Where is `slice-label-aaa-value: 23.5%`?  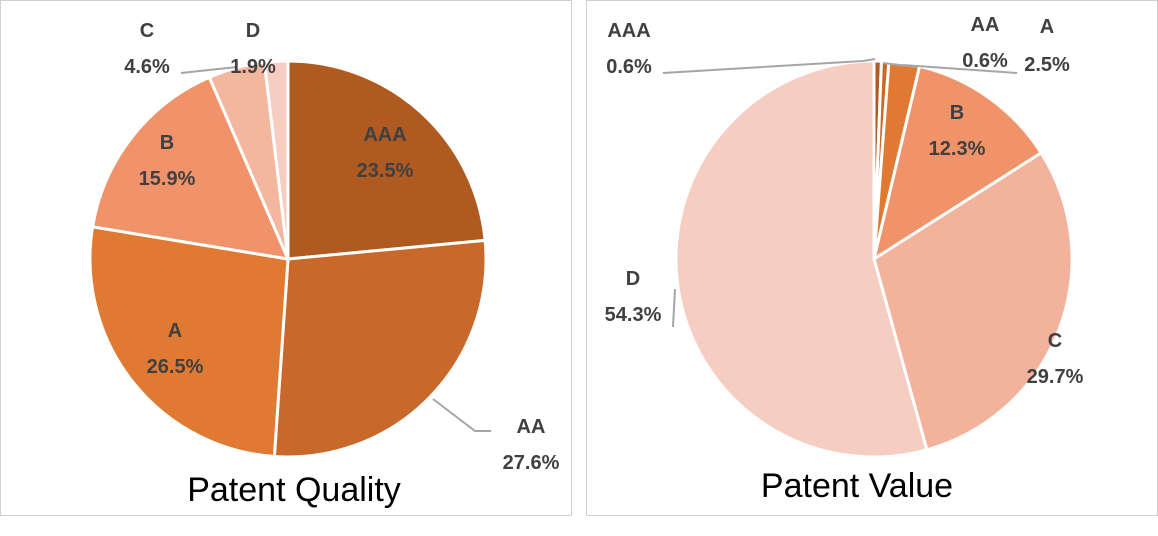 slice-label-aaa-value: 23.5% is located at coordinates (385, 171).